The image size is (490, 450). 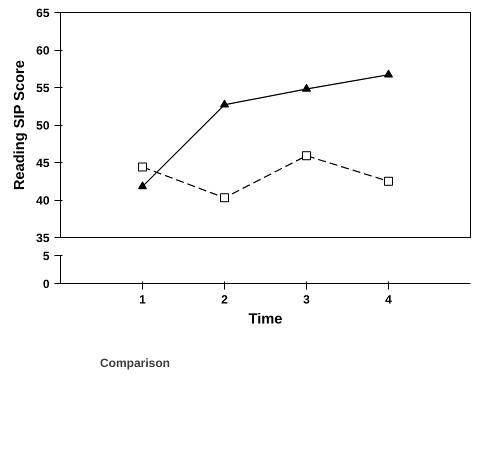 What do you see at coordinates (43, 201) in the screenshot?
I see `y-tick-label: 40` at bounding box center [43, 201].